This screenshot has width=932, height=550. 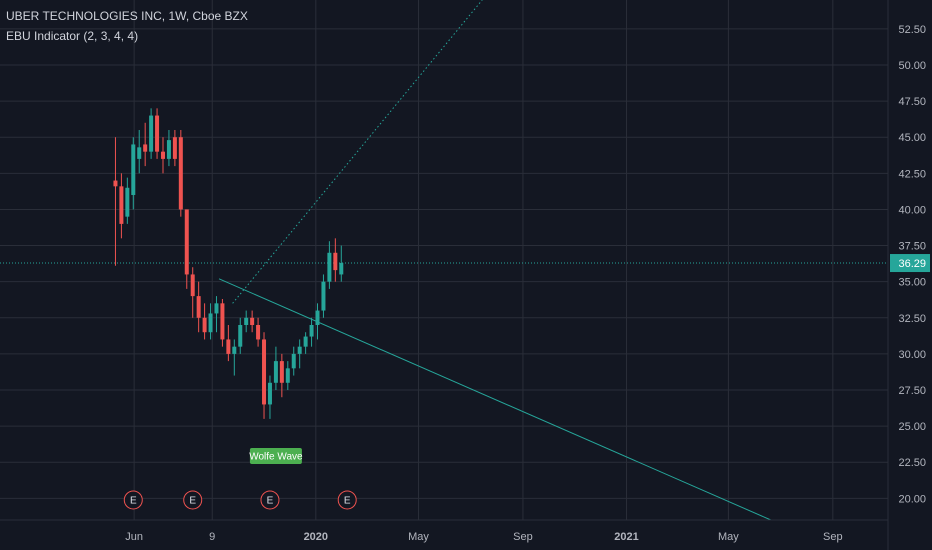 I want to click on price-tick-label: 20.00, so click(x=912, y=499).